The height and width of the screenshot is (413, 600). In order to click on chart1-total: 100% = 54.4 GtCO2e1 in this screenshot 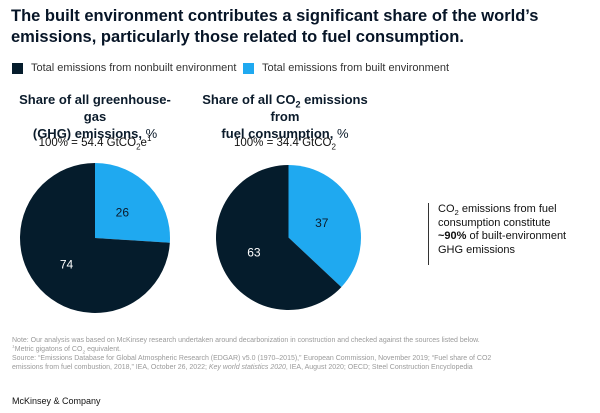, I will do `click(95, 143)`.